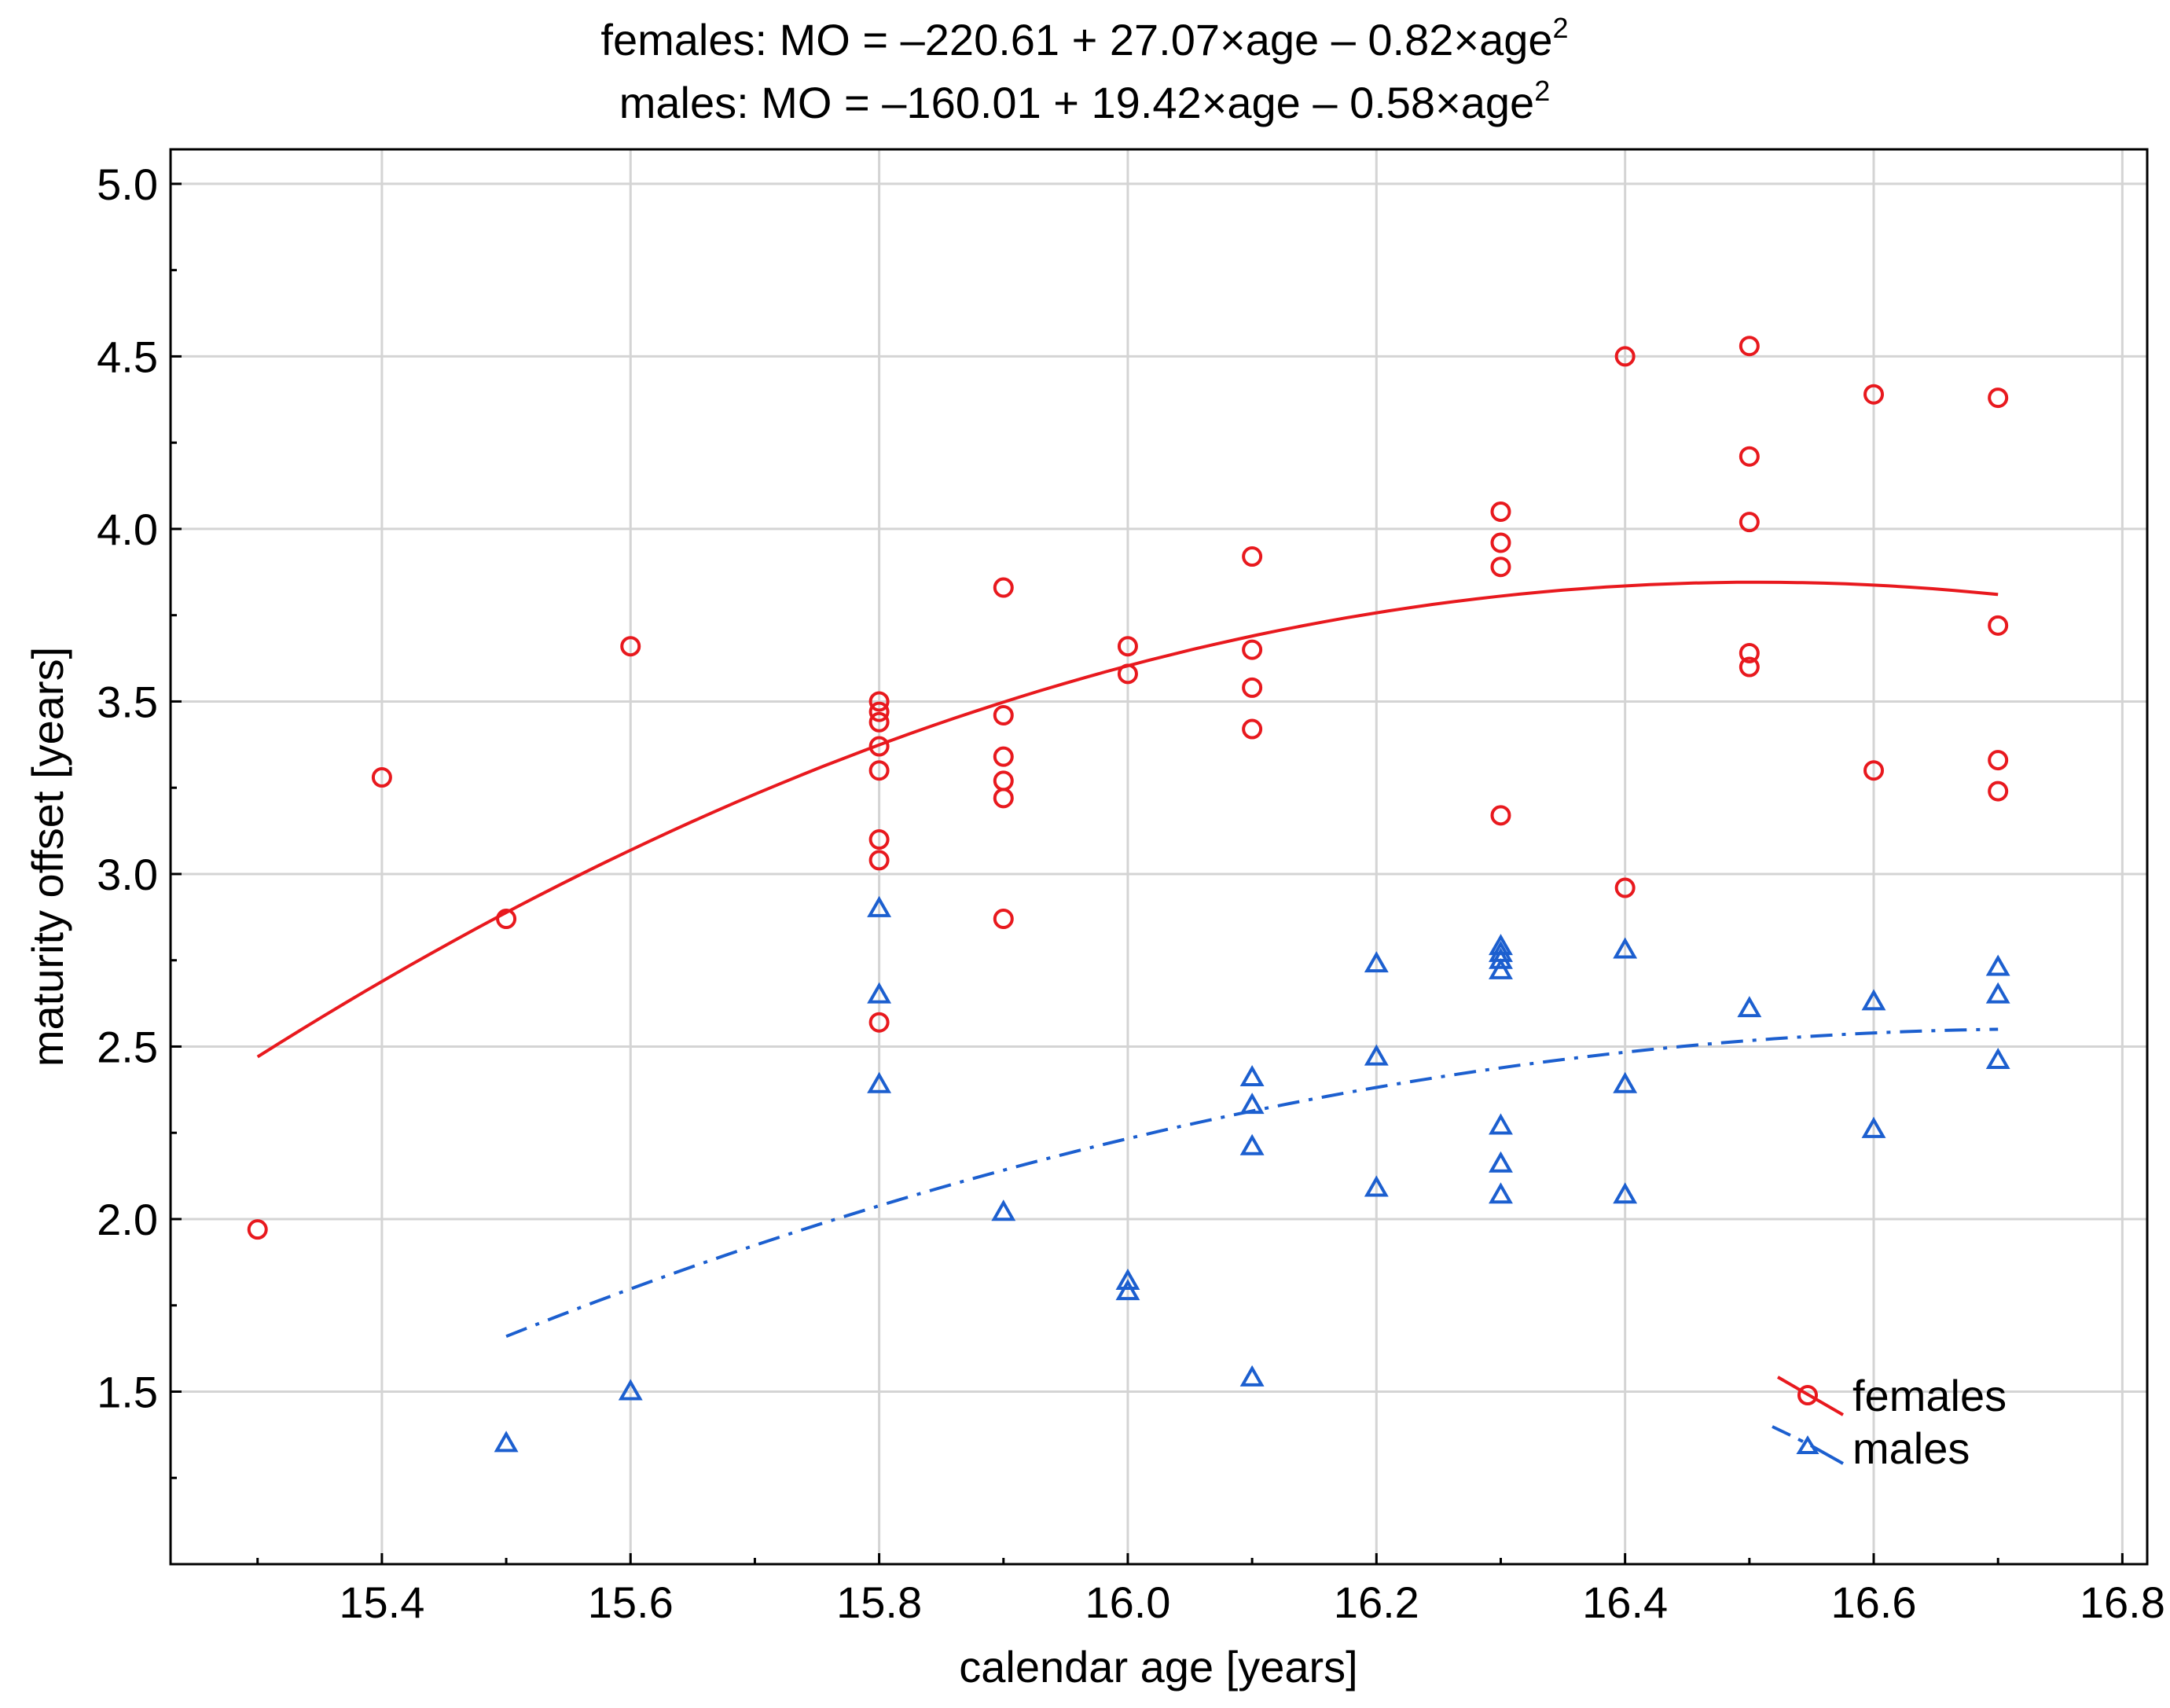 The image size is (2170, 1708). I want to click on legend-females-line, so click(1810, 1396).